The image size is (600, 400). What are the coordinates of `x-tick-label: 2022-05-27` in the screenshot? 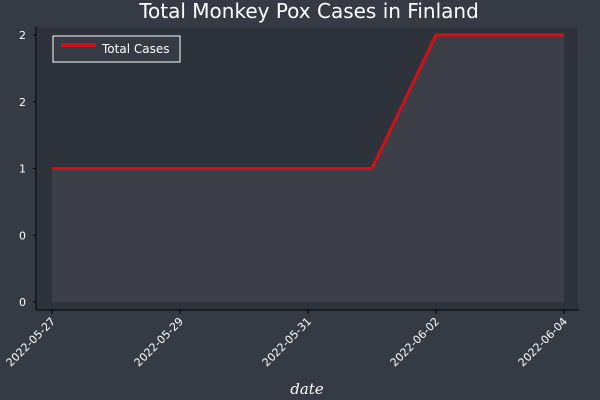 It's located at (31, 342).